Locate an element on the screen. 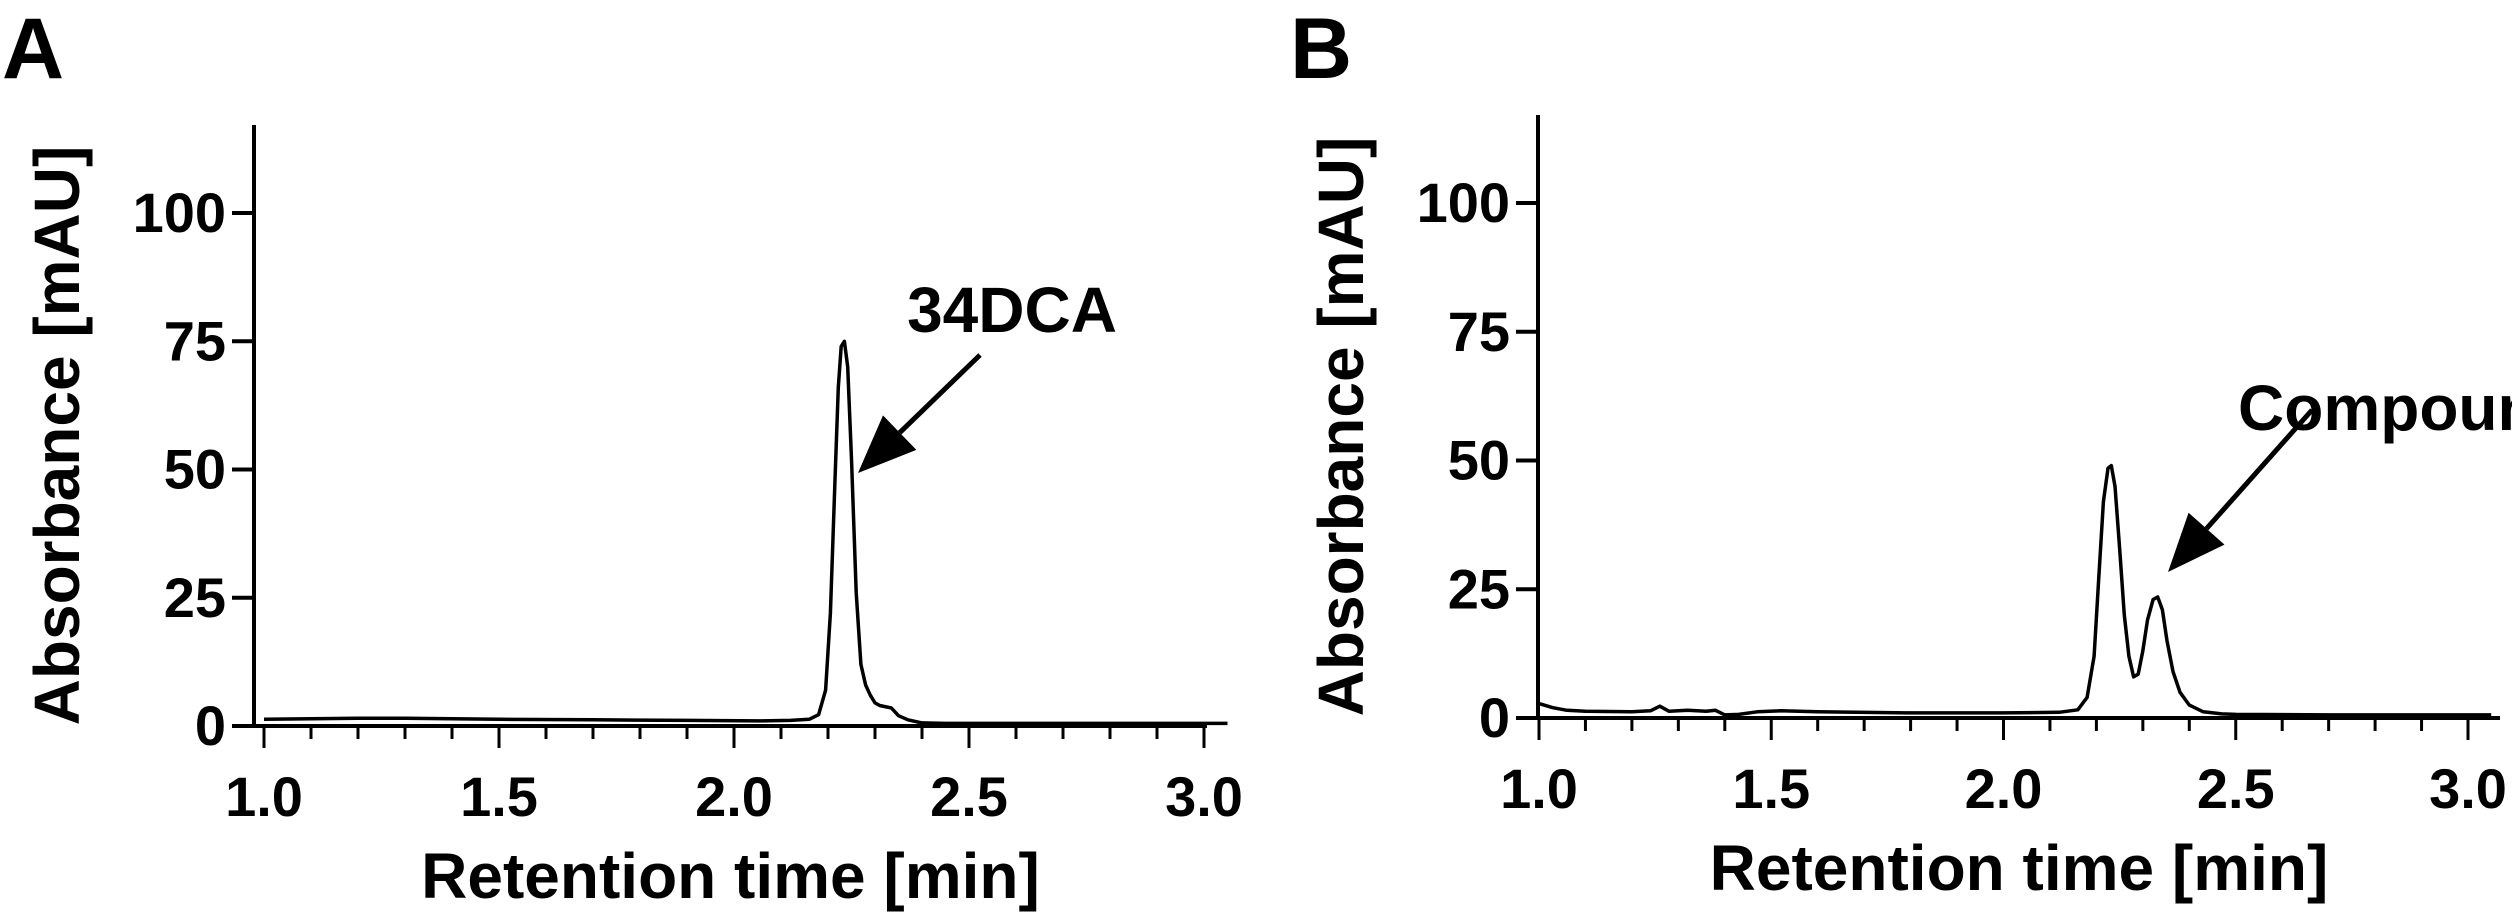 This screenshot has height=922, width=2512. annotation-label: Compound I is located at coordinates (2375, 408).